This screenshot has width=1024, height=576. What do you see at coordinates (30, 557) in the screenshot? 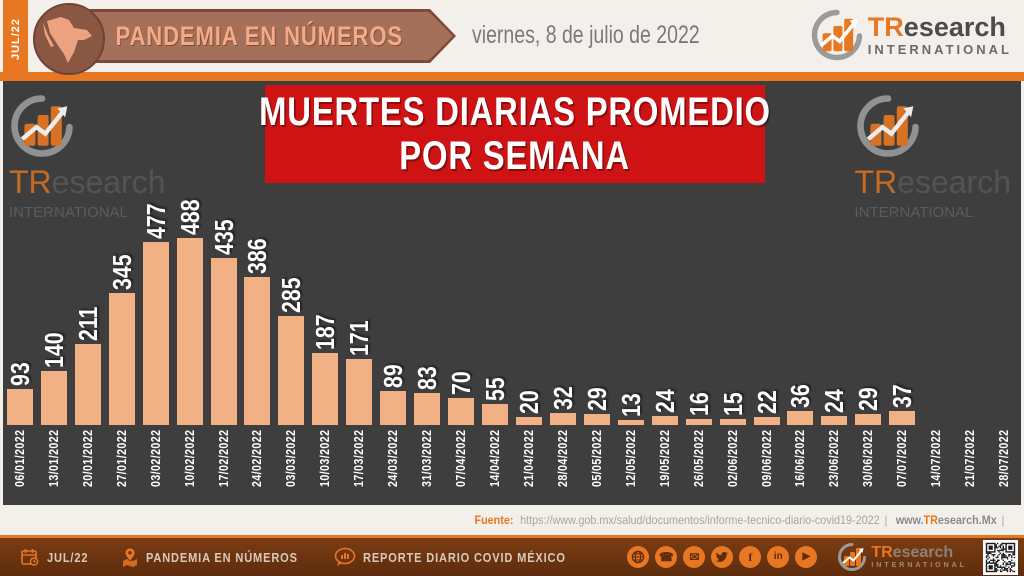
I see `calendar-icon` at bounding box center [30, 557].